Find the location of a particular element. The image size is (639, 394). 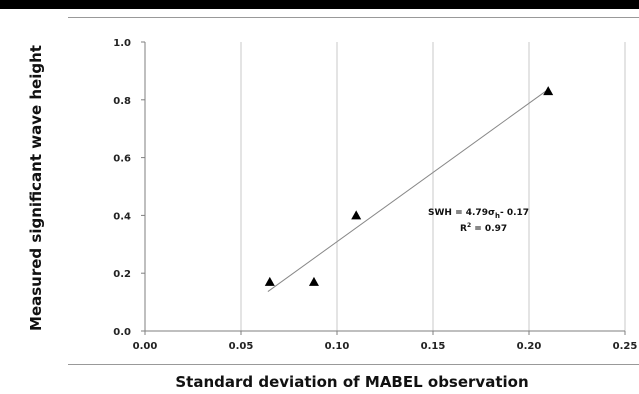

x-tick-label: 0.00 is located at coordinates (145, 346).